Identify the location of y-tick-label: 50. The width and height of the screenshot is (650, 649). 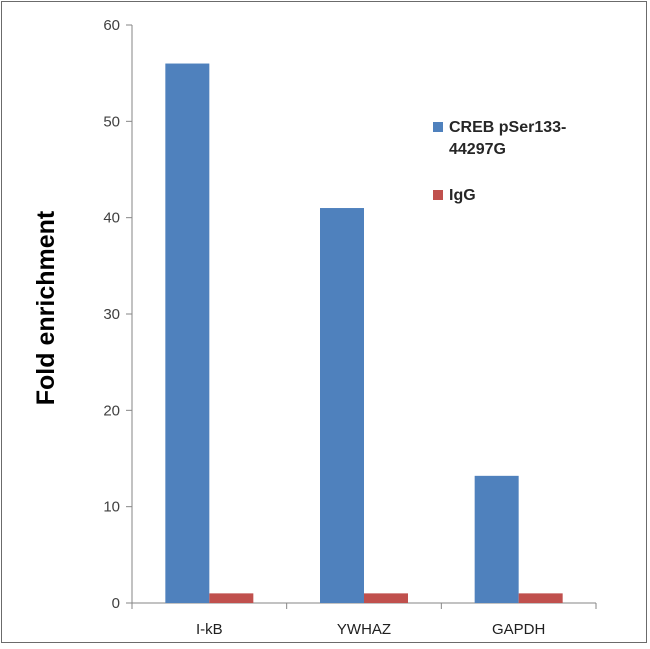
(111, 121).